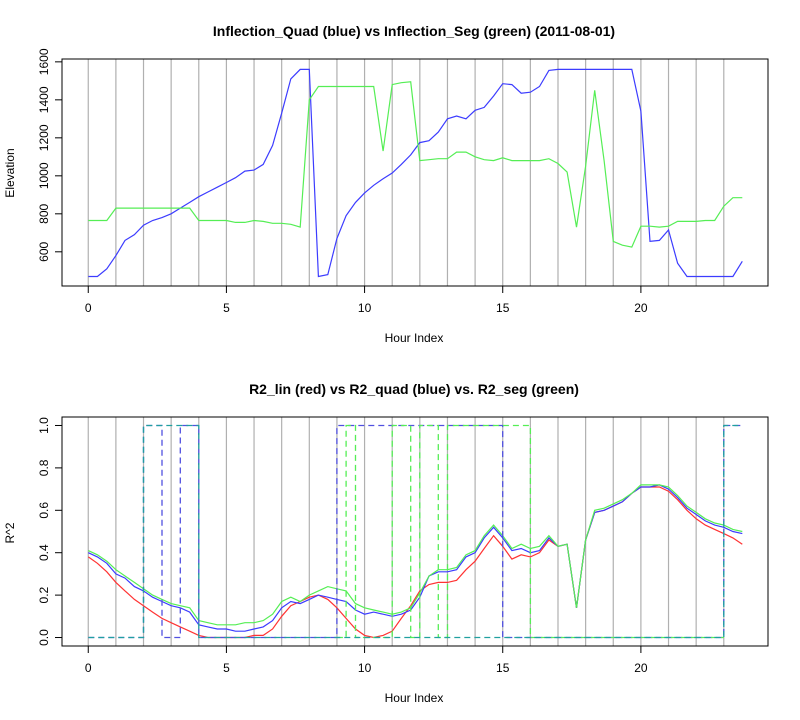  What do you see at coordinates (44, 61) in the screenshot?
I see `y-tick-label: 1600` at bounding box center [44, 61].